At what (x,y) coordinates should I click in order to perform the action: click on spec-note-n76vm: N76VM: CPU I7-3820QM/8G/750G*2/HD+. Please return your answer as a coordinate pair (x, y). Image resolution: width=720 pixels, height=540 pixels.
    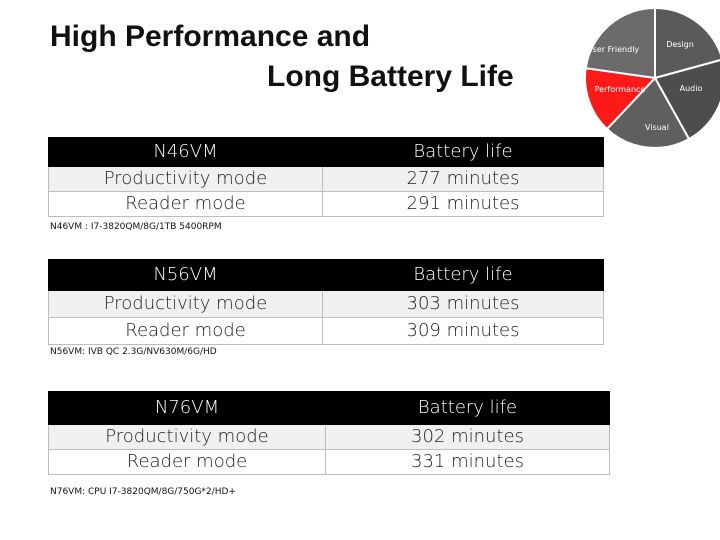
    Looking at the image, I should click on (143, 492).